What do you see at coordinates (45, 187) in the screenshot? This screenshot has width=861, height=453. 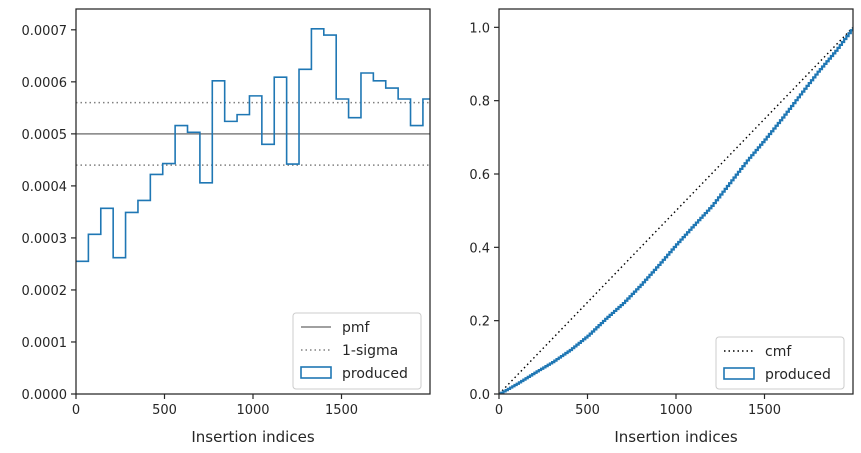 I see `y-tick-label: 0.0004` at bounding box center [45, 187].